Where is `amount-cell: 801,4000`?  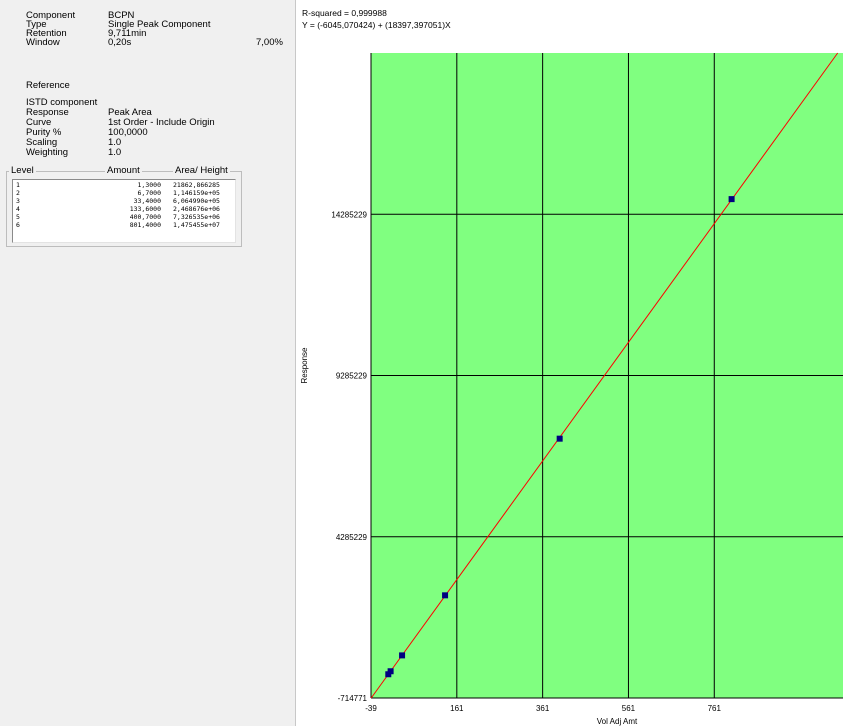 amount-cell: 801,4000 is located at coordinates (145, 225).